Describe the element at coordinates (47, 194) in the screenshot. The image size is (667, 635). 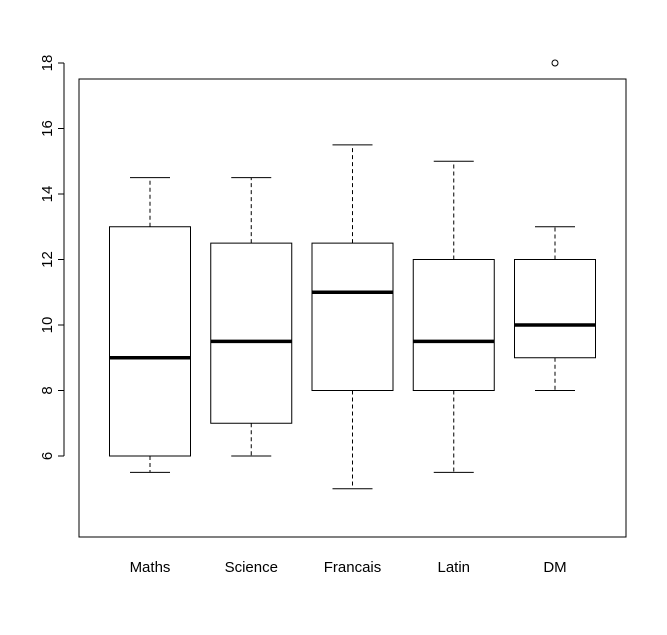
I see `y-tick-label: 14` at that location.